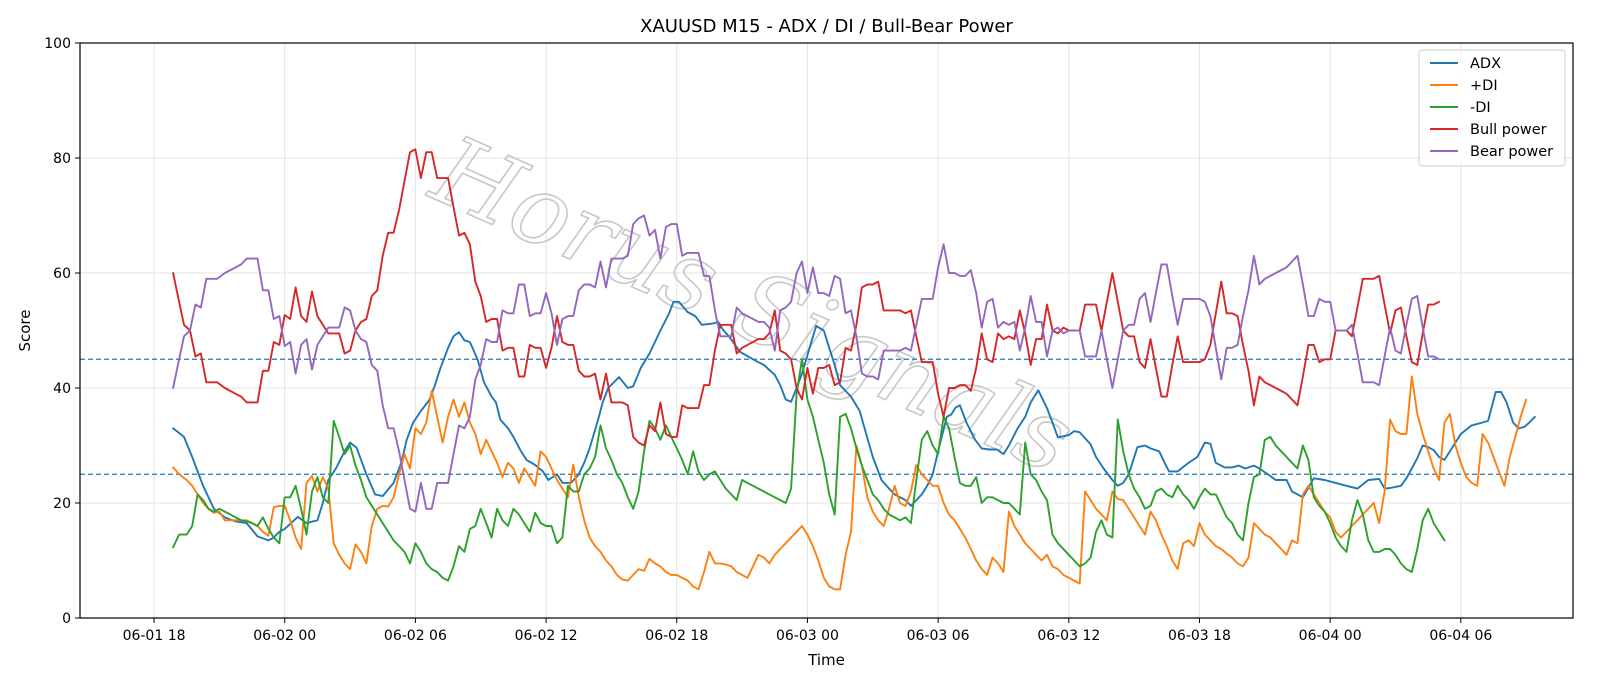 This screenshot has width=1600, height=686. Describe the element at coordinates (25, 330) in the screenshot. I see `y-axis-label: Score` at that location.